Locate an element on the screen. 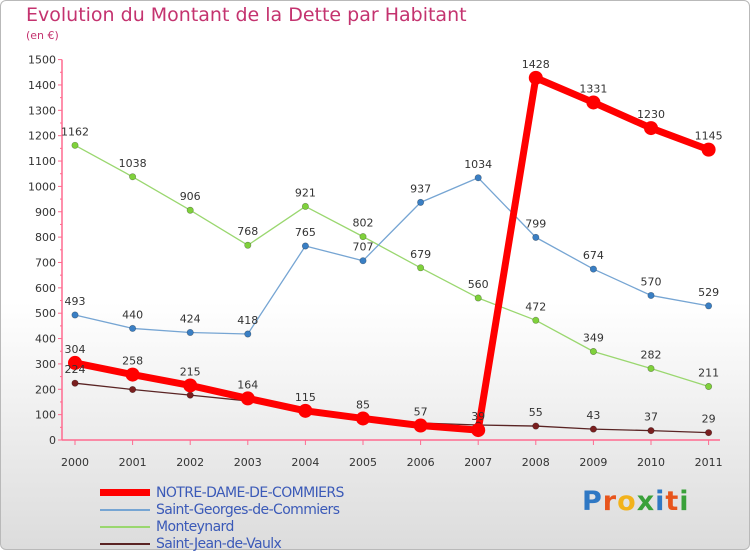  legend-label: Saint-Georges-de-Commiers is located at coordinates (248, 509).